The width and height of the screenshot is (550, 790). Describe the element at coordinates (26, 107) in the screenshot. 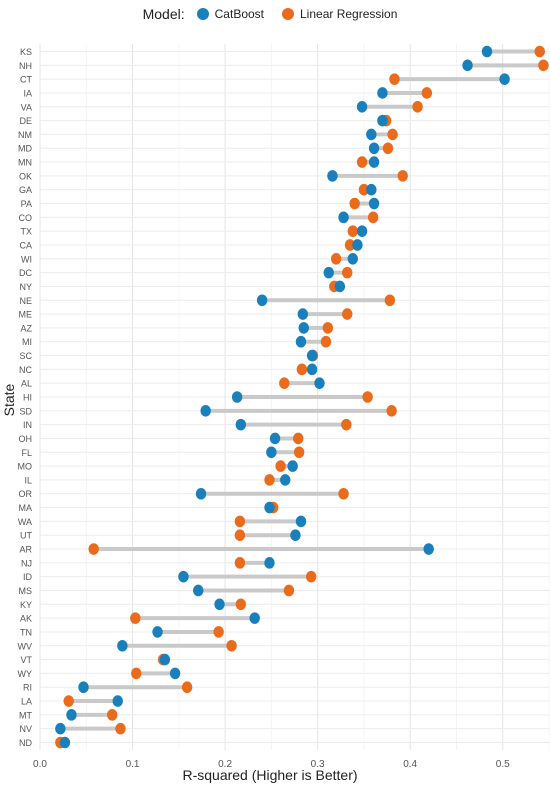

I see `y-tick-label: VA` at that location.